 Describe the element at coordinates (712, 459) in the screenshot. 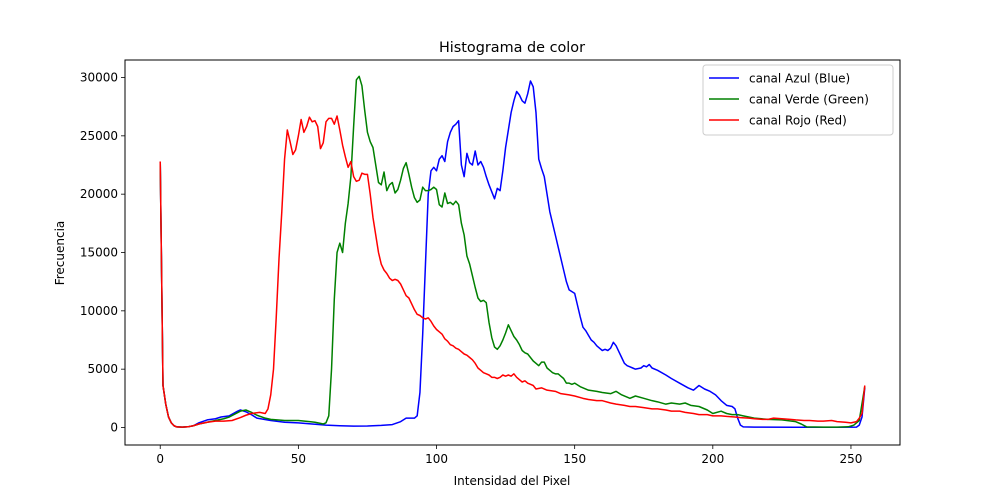

I see `x-tick-label: 200` at that location.